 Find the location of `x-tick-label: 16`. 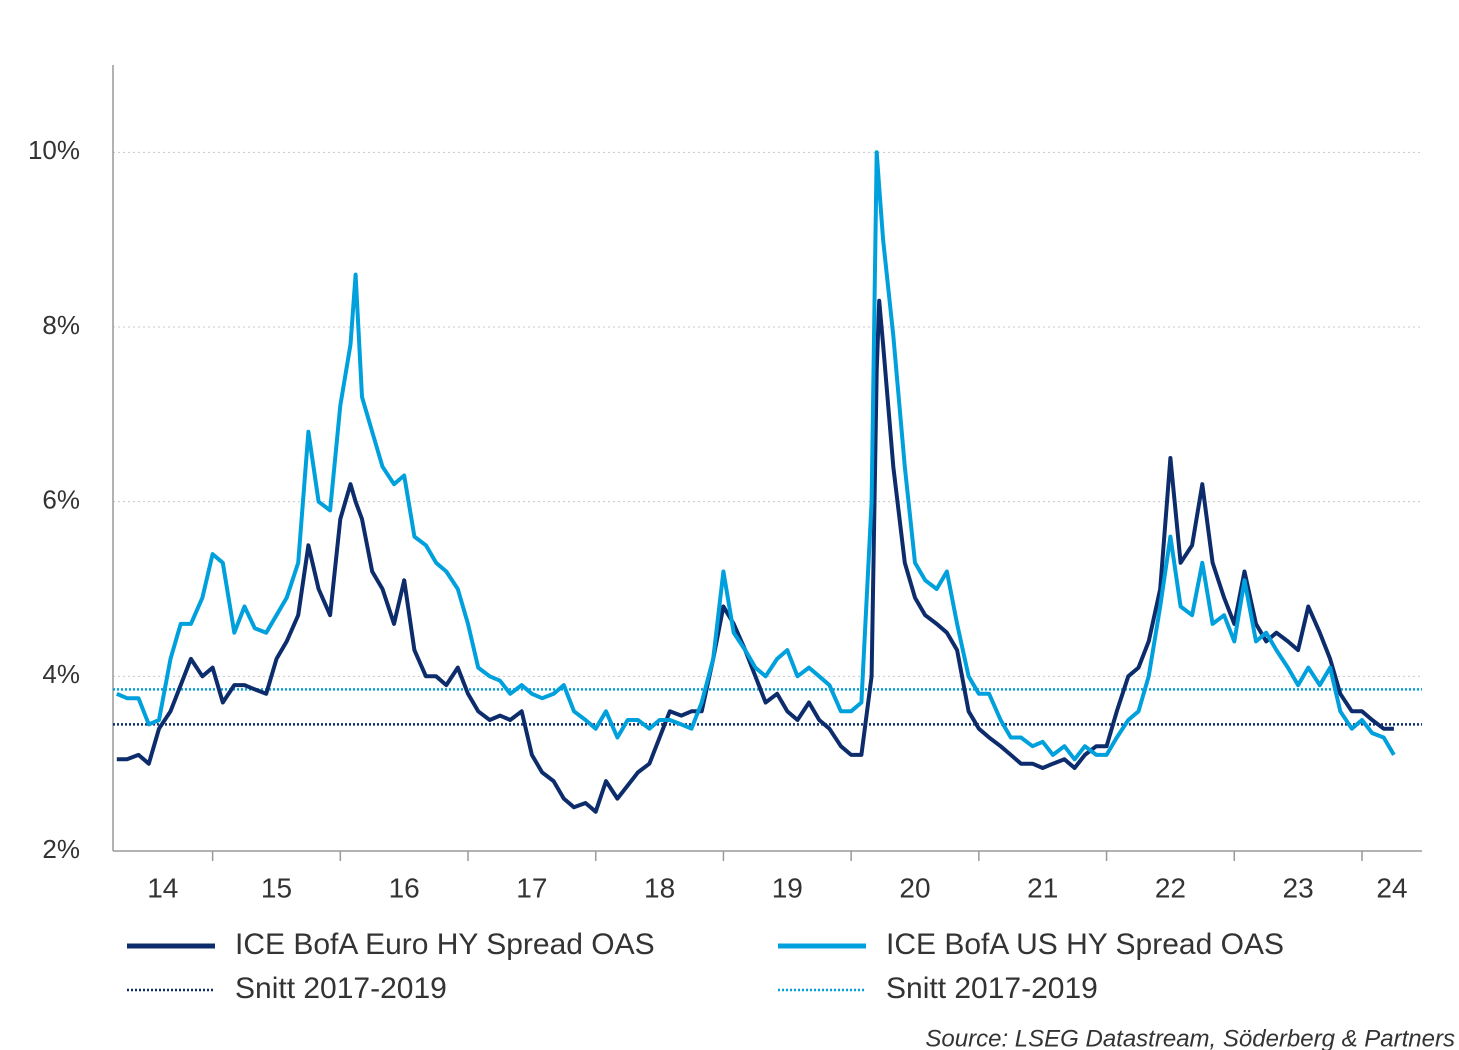

x-tick-label: 16 is located at coordinates (404, 887).